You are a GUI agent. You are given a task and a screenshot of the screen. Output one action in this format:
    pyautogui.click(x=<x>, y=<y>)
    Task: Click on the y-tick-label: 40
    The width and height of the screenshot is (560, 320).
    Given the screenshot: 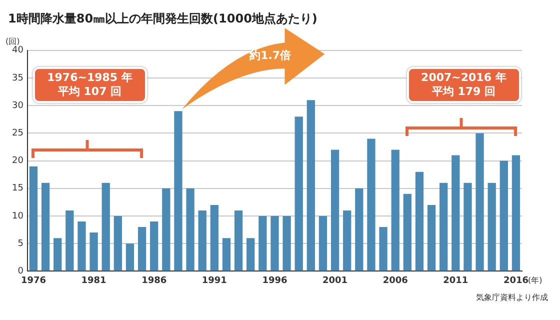 What is the action you would take?
    pyautogui.click(x=18, y=51)
    